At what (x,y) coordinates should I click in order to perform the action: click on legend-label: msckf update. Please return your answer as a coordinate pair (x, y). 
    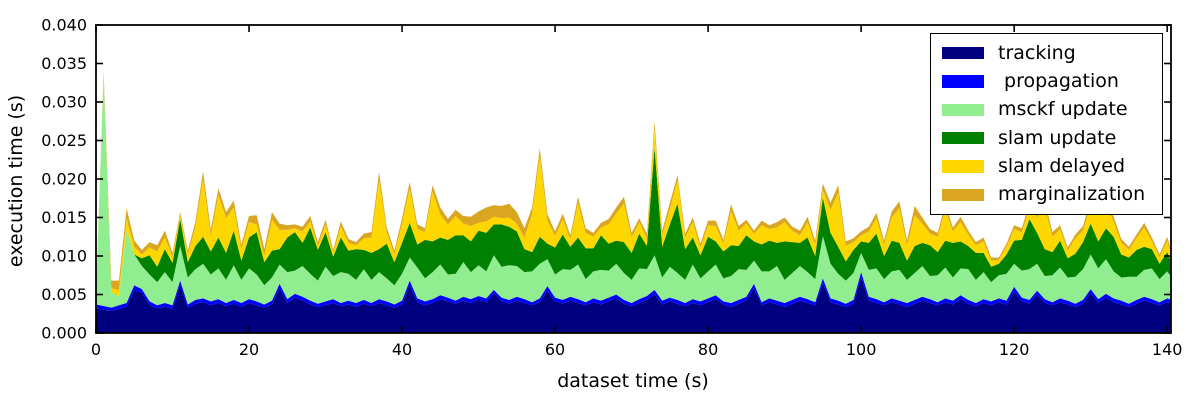
    Looking at the image, I should click on (1063, 109).